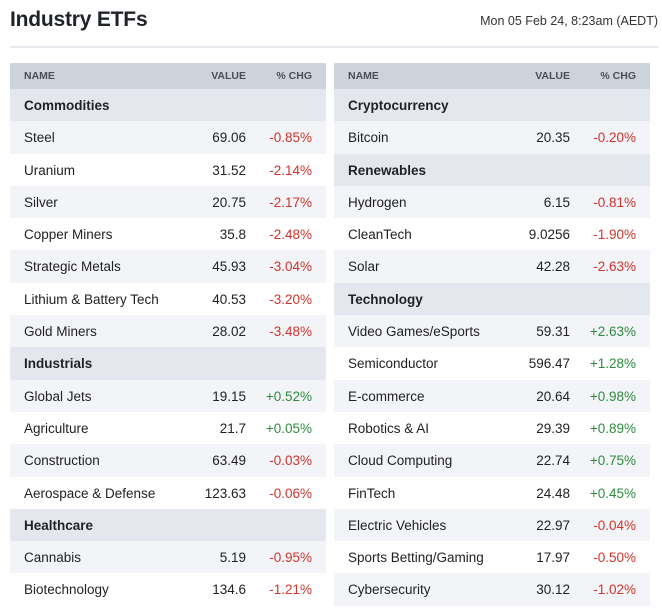  I want to click on etf-name: Construction, so click(62, 461).